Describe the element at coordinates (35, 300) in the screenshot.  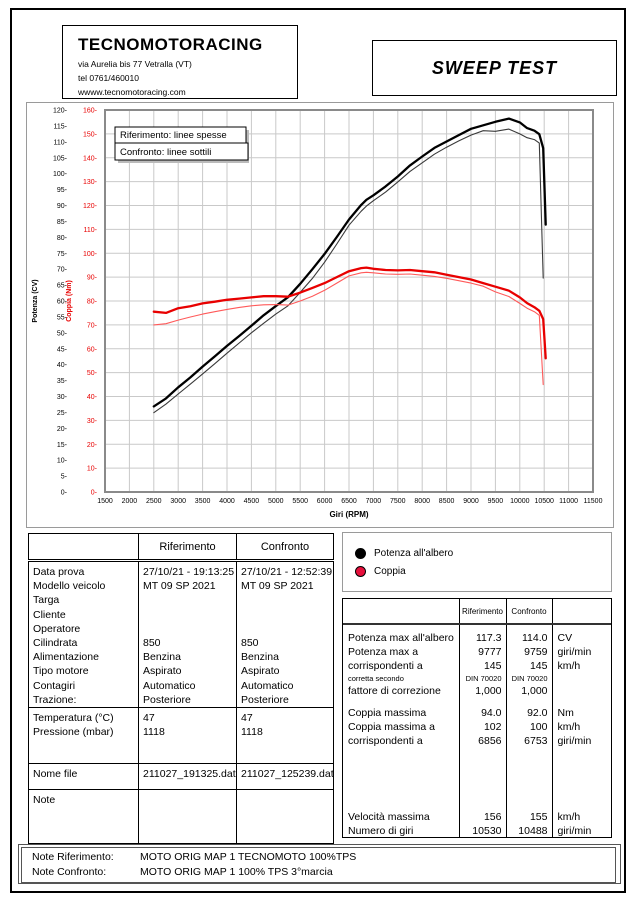
I see `svg-text: Potenza (CV)` at that location.